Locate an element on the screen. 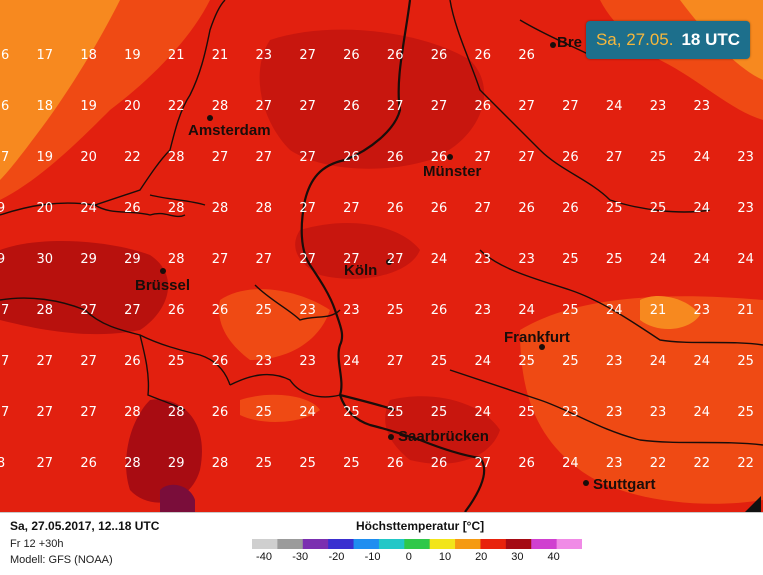  temperature-value: 29 is located at coordinates (176, 463).